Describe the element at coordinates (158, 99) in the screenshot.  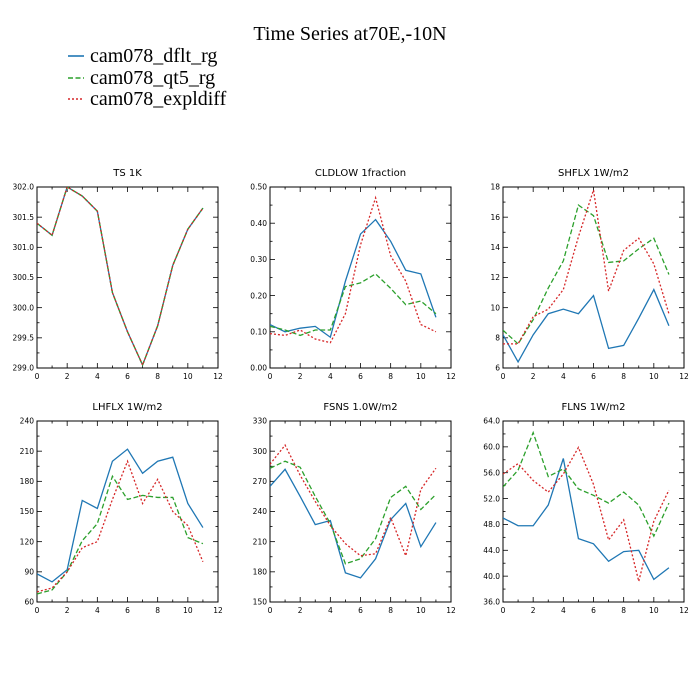
I see `legend-label-2: cam078_expldiff` at that location.